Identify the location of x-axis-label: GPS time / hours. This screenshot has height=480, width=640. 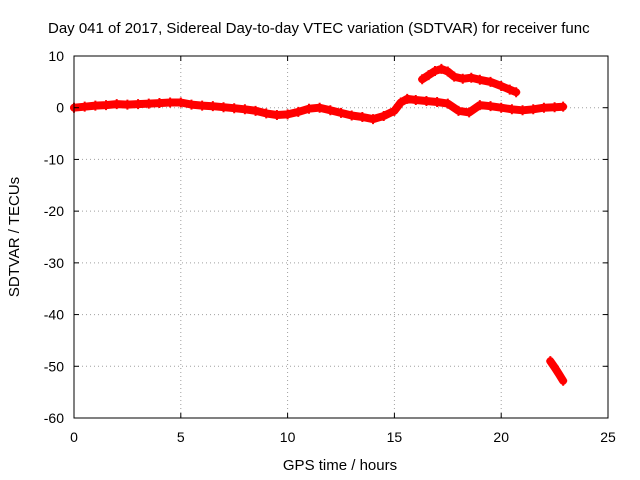
(340, 465).